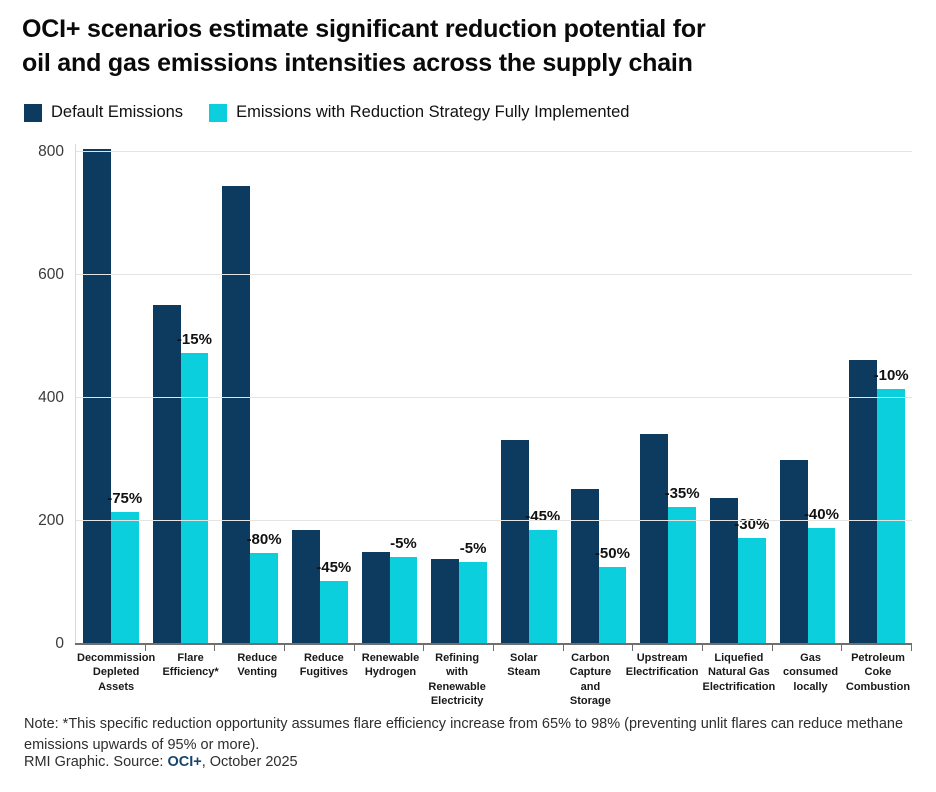 Image resolution: width=936 pixels, height=792 pixels. What do you see at coordinates (524, 665) in the screenshot?
I see `category-label: Solar Steam` at bounding box center [524, 665].